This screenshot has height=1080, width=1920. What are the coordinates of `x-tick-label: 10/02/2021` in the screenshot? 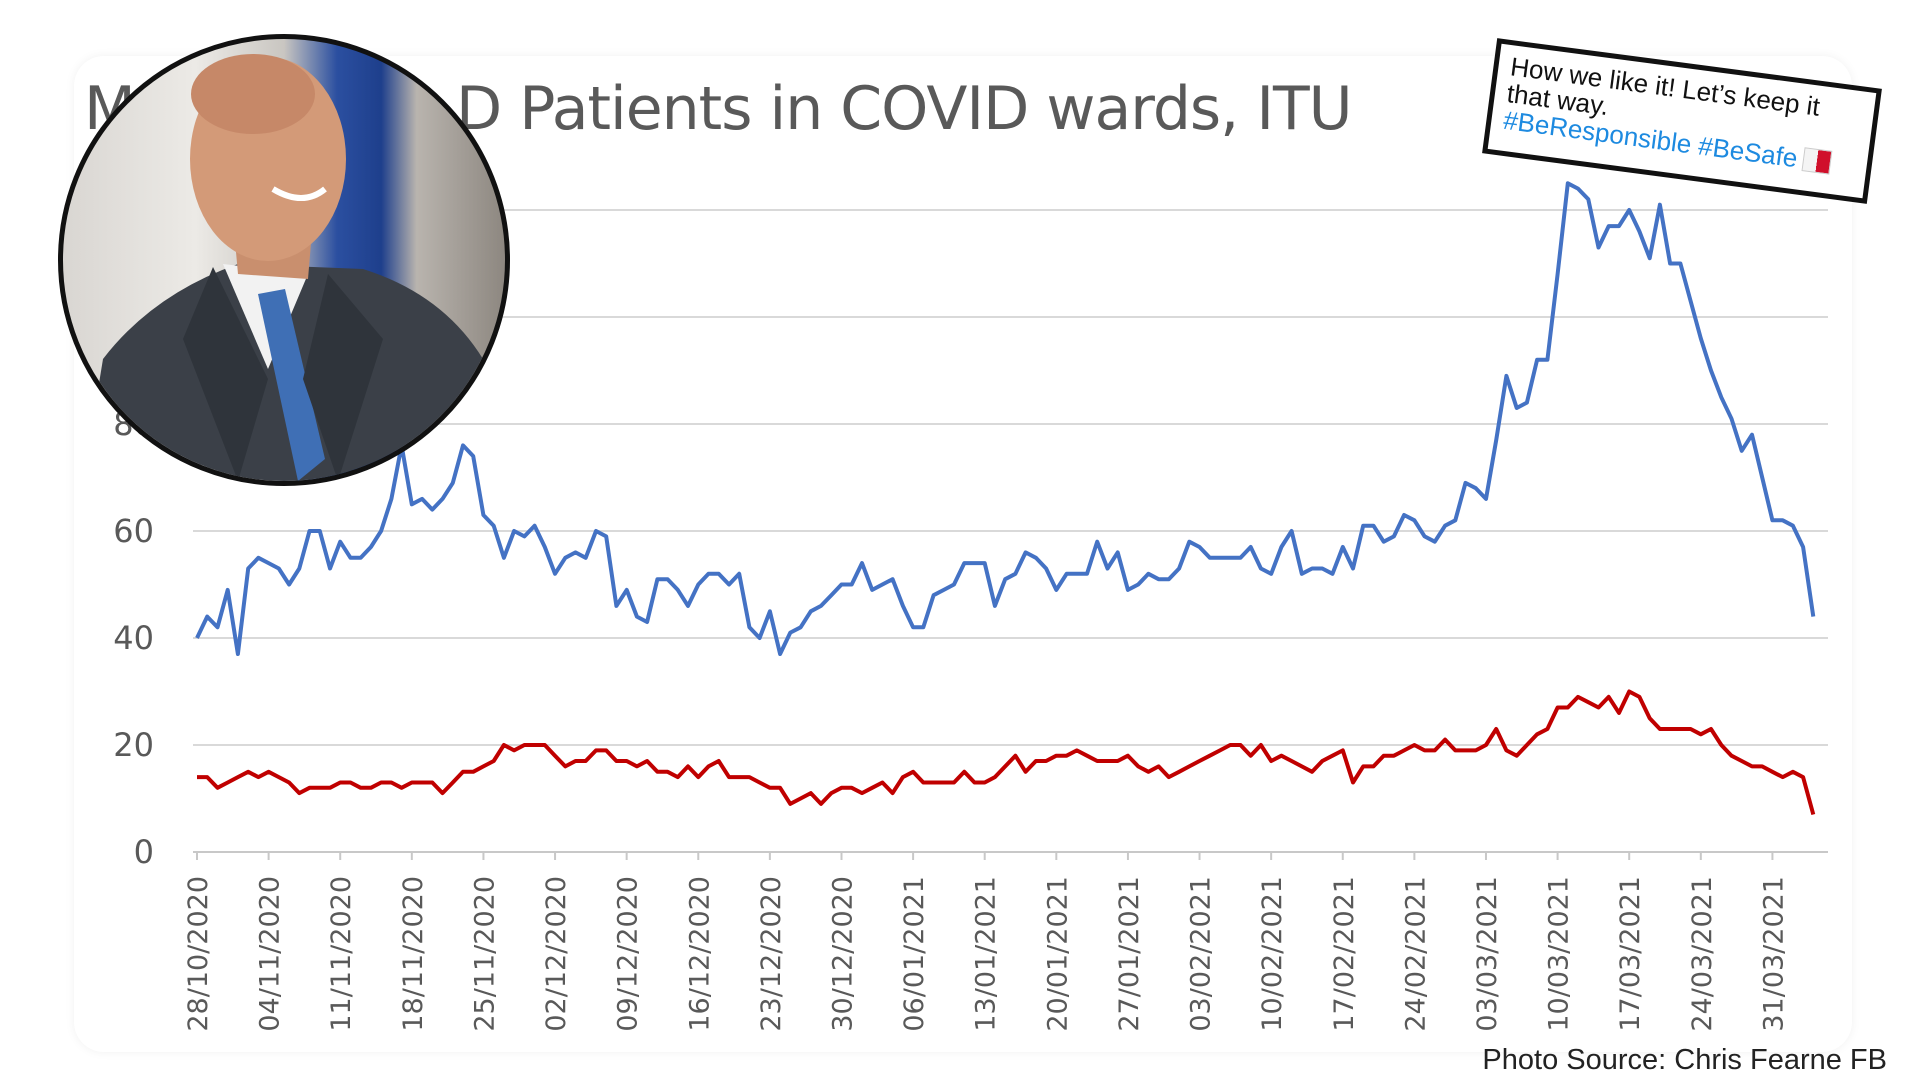 It's located at (1272, 954).